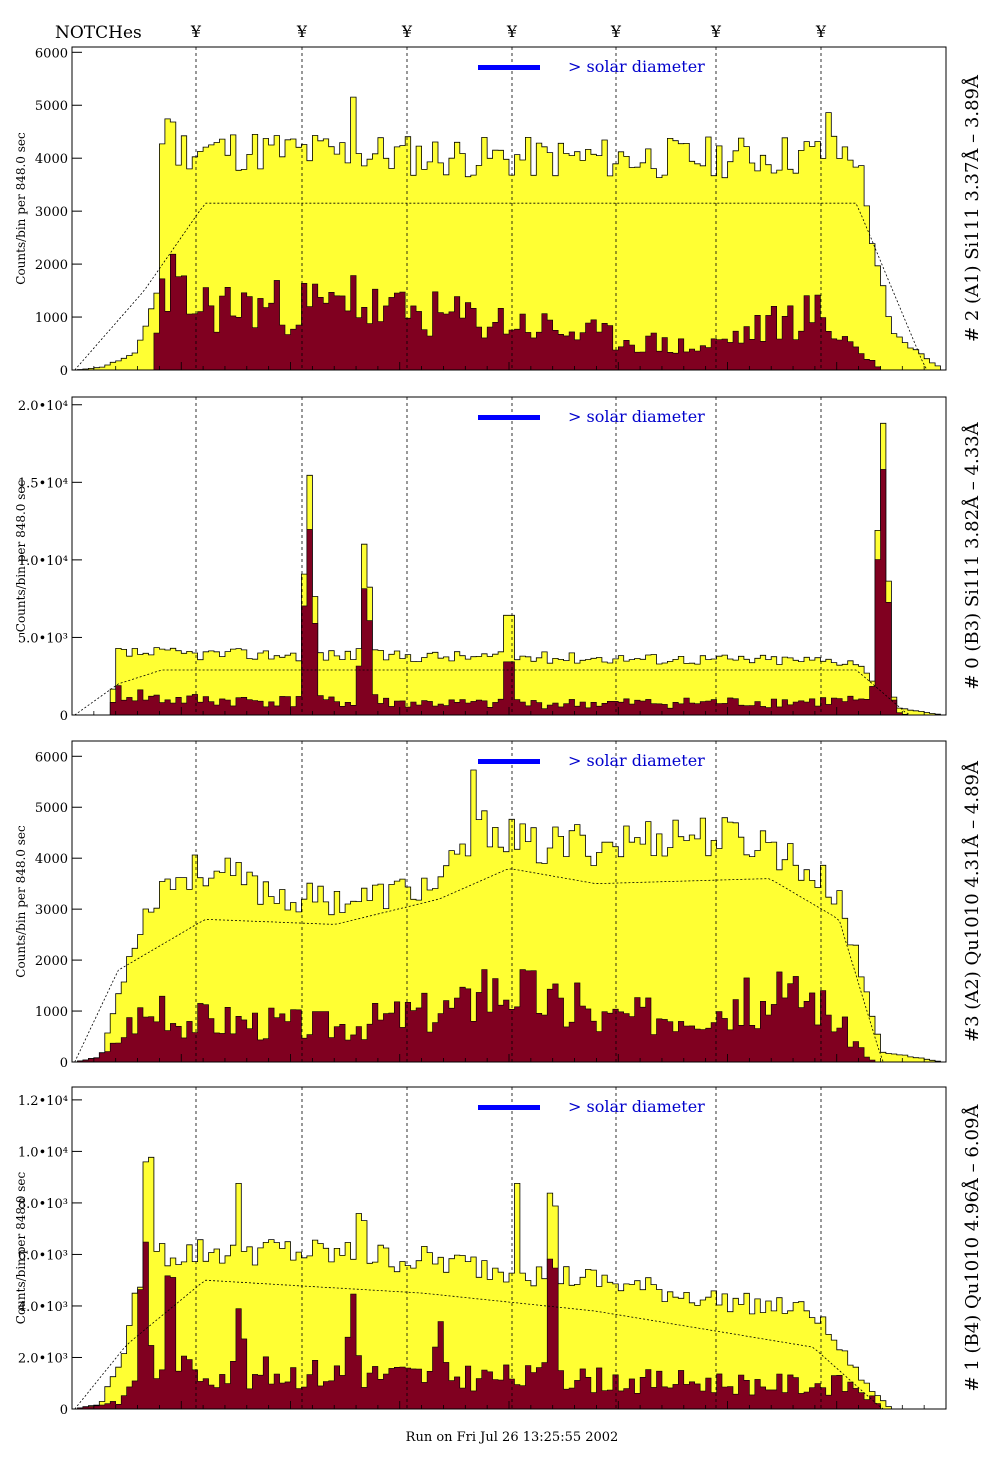  I want to click on y-tick-label: 1.5•10⁴, so click(43, 483).